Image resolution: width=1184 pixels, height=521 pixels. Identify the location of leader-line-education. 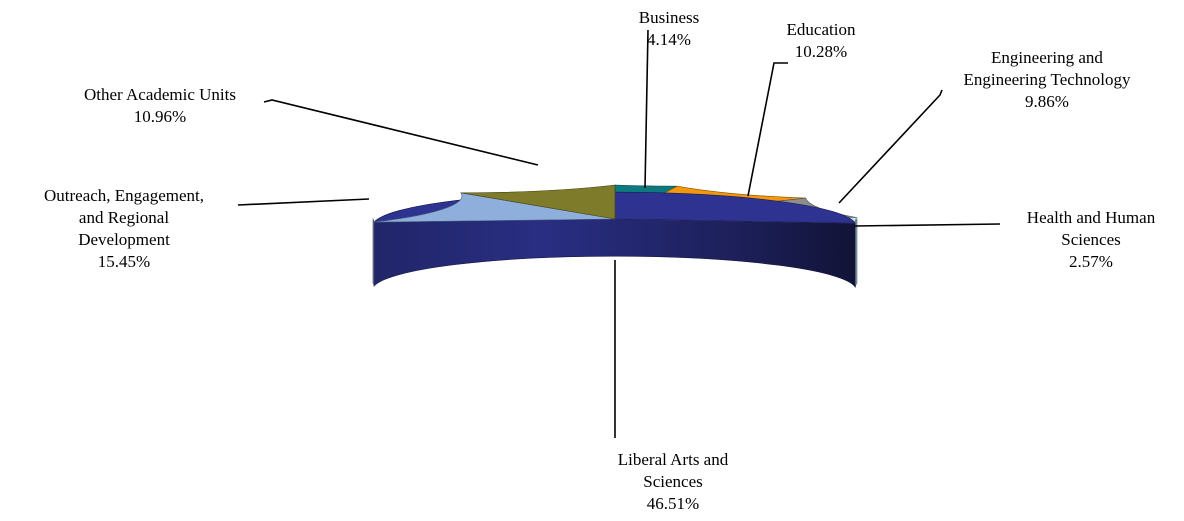
(767, 129).